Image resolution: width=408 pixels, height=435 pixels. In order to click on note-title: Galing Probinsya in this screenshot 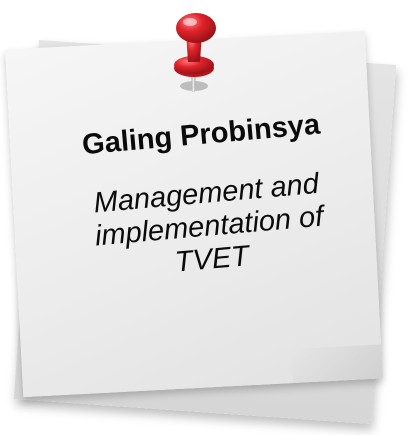, I will do `click(201, 135)`.